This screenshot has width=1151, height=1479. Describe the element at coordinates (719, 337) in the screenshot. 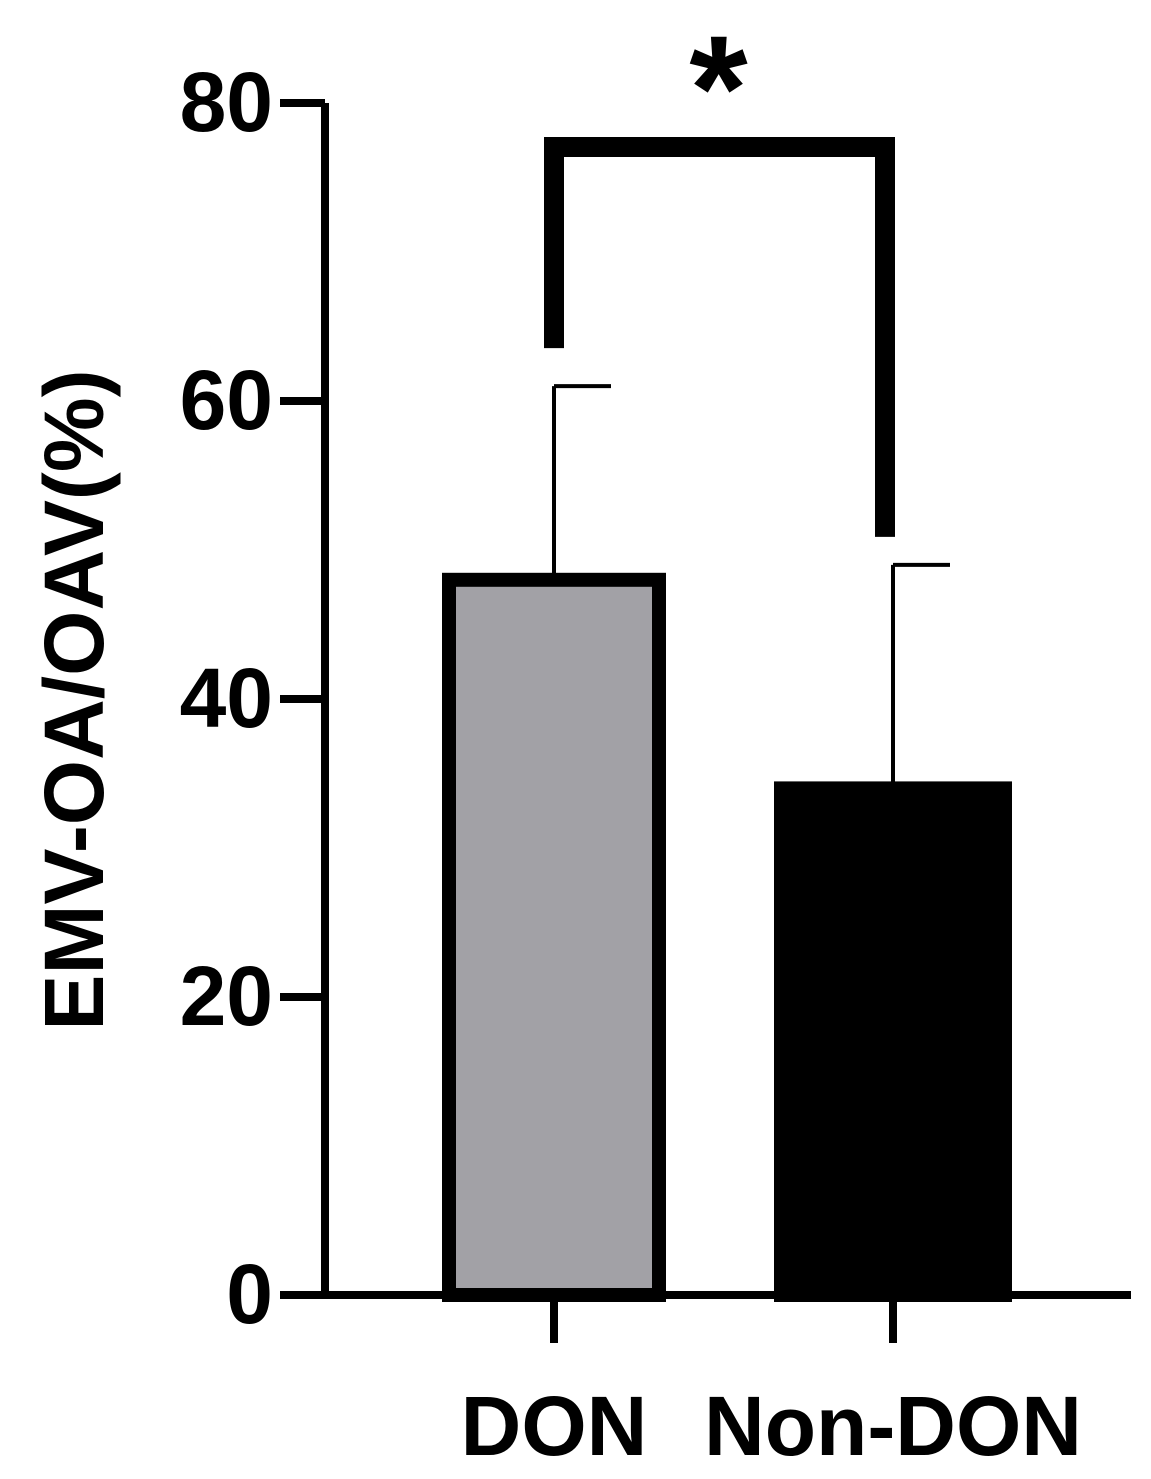

I see `significance-bracket-line` at that location.